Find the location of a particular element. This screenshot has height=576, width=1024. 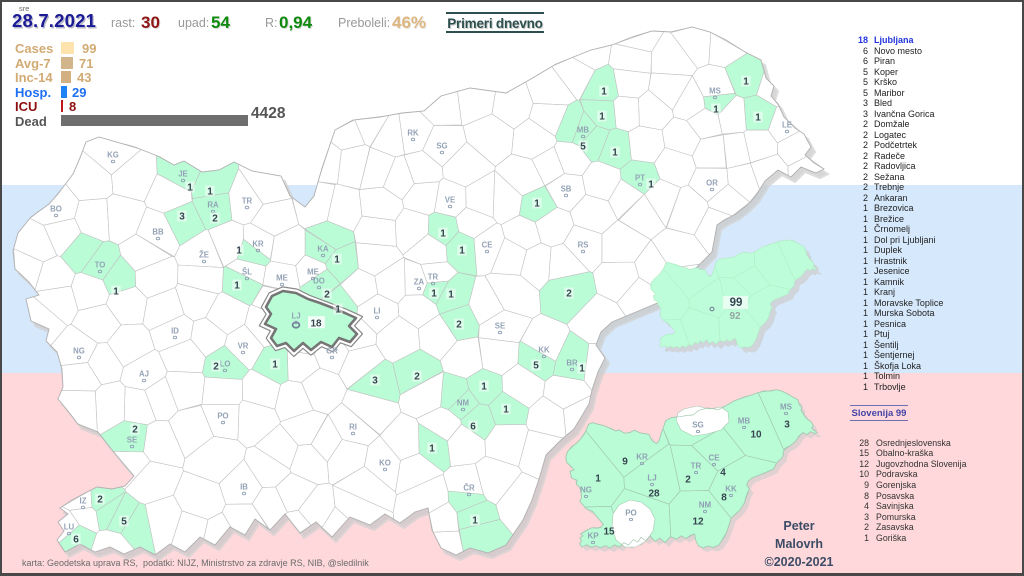

svg-text: ŽE is located at coordinates (204, 255).